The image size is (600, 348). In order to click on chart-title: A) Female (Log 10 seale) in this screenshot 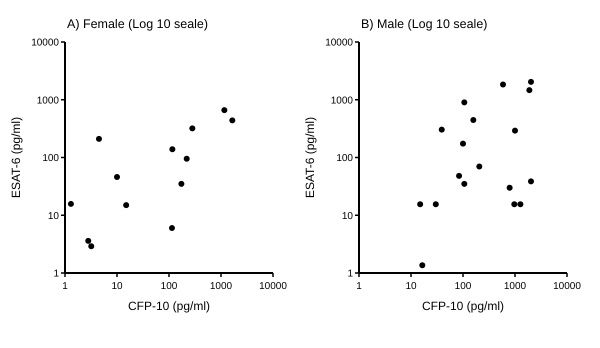, I will do `click(137, 24)`.